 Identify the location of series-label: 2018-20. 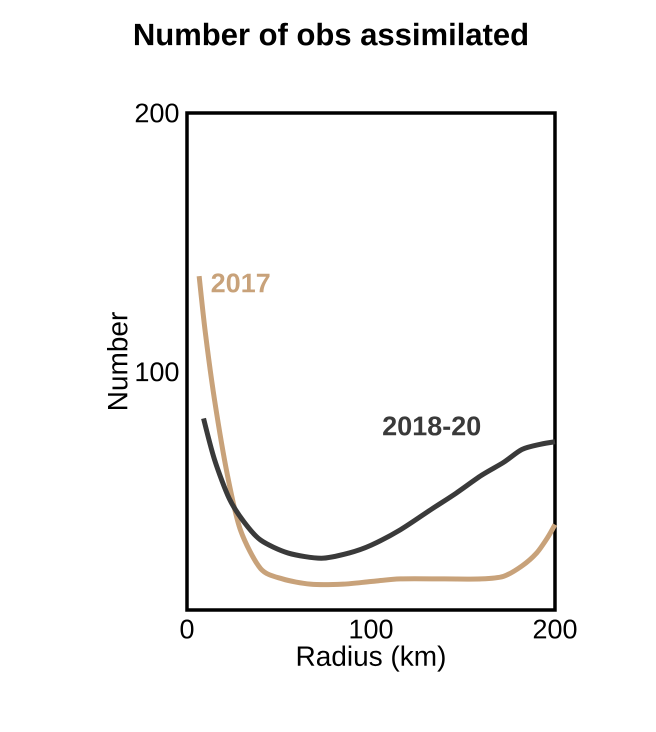
(431, 426).